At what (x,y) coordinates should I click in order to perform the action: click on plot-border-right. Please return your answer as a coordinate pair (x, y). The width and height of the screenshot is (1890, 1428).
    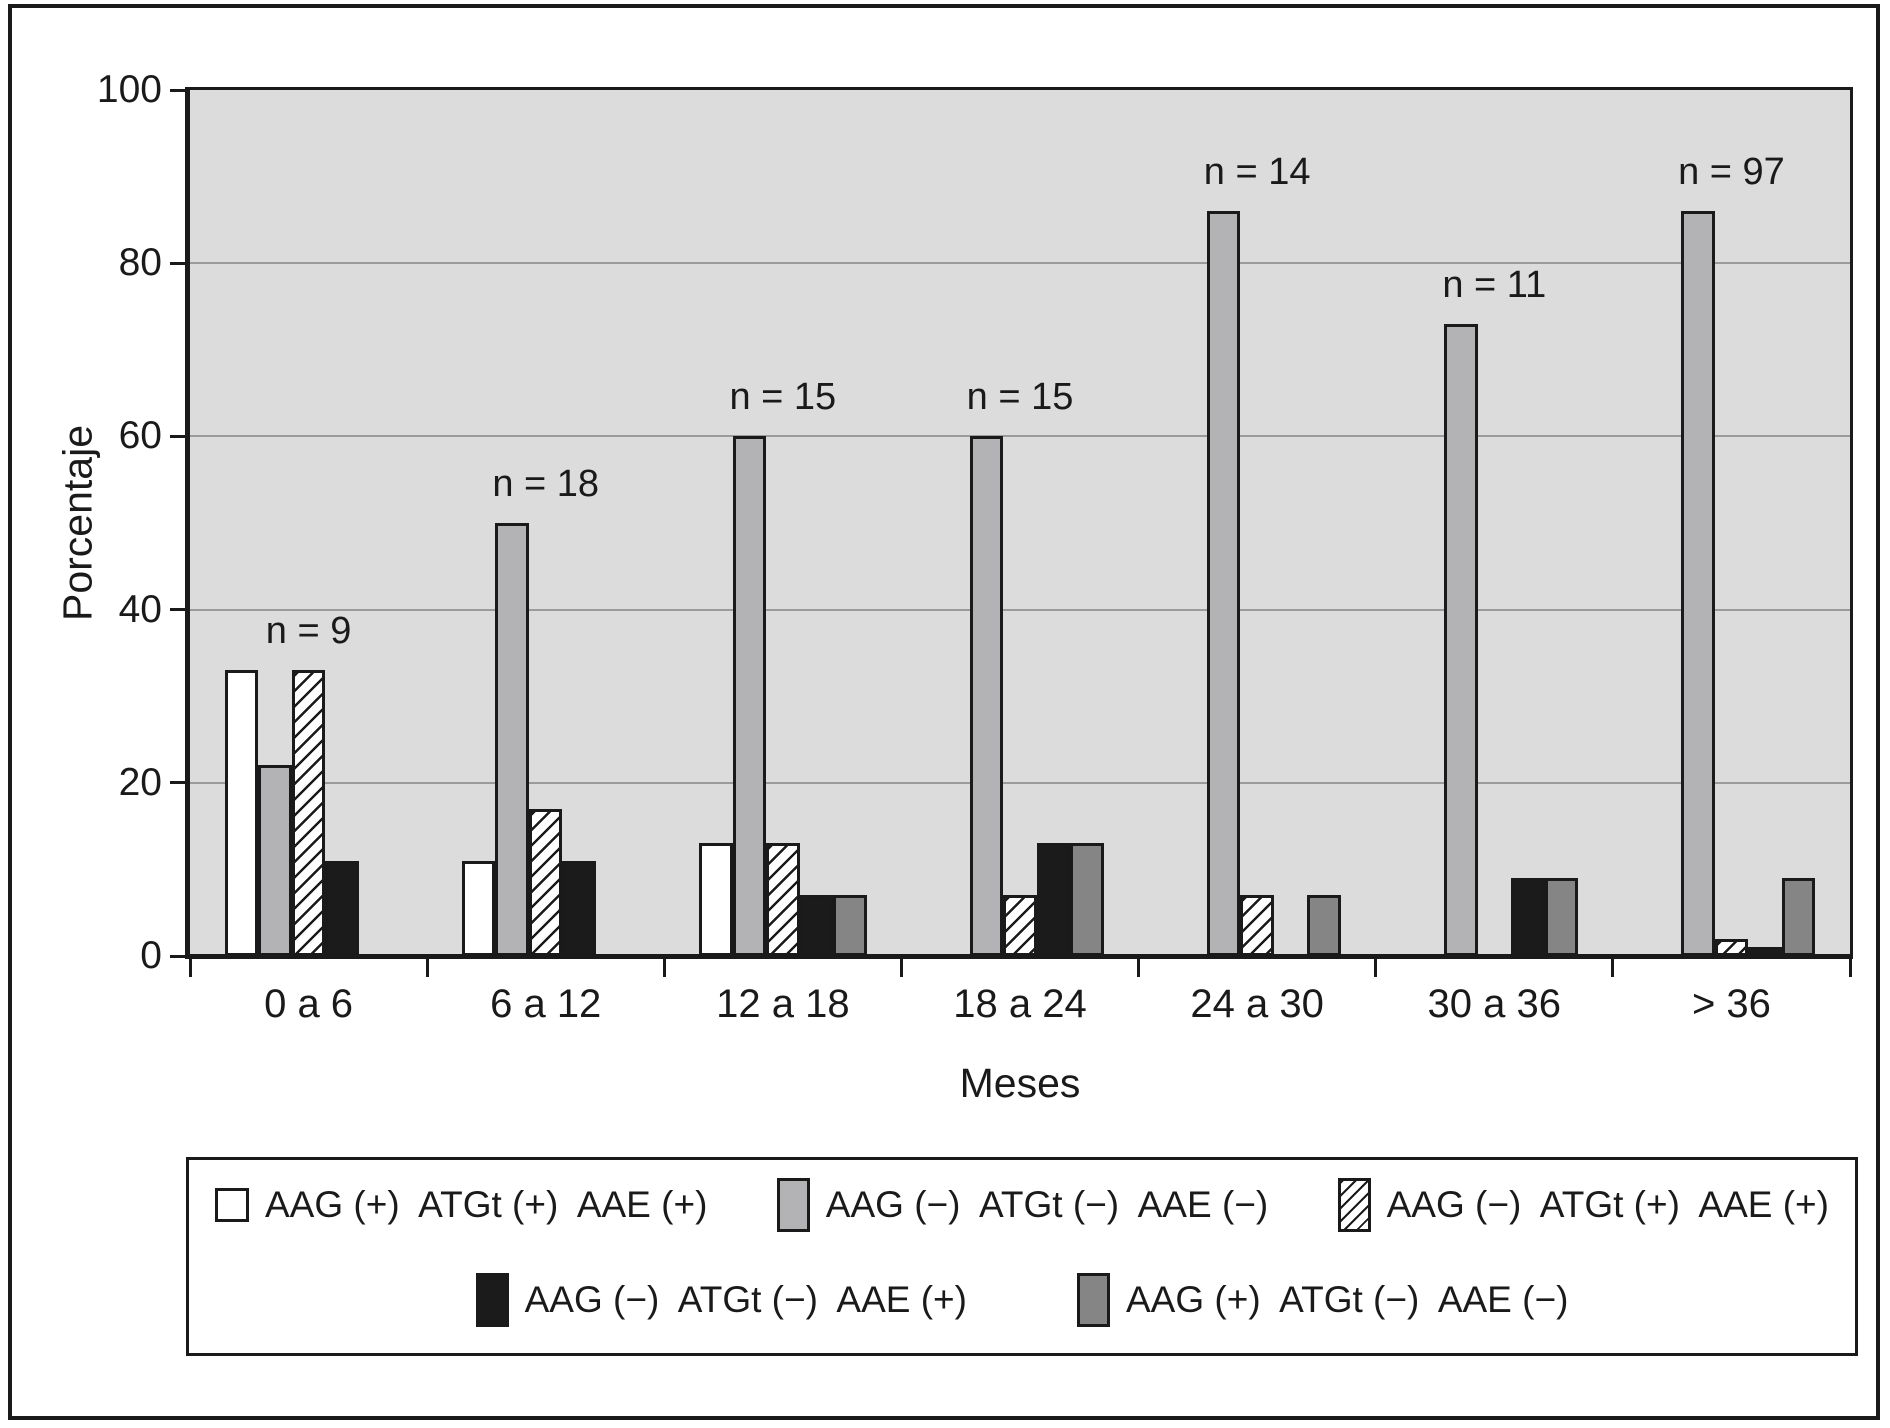
    Looking at the image, I should click on (1851, 523).